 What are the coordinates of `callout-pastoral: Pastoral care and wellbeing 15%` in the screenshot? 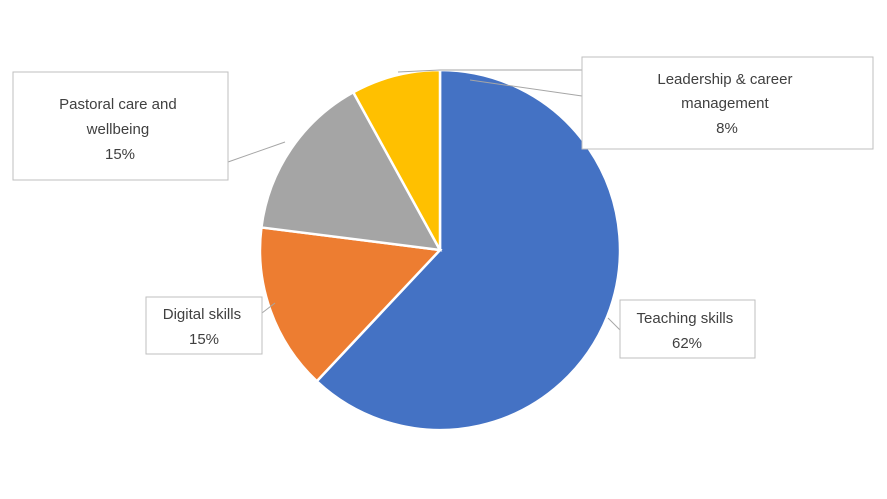 It's located at (120, 126).